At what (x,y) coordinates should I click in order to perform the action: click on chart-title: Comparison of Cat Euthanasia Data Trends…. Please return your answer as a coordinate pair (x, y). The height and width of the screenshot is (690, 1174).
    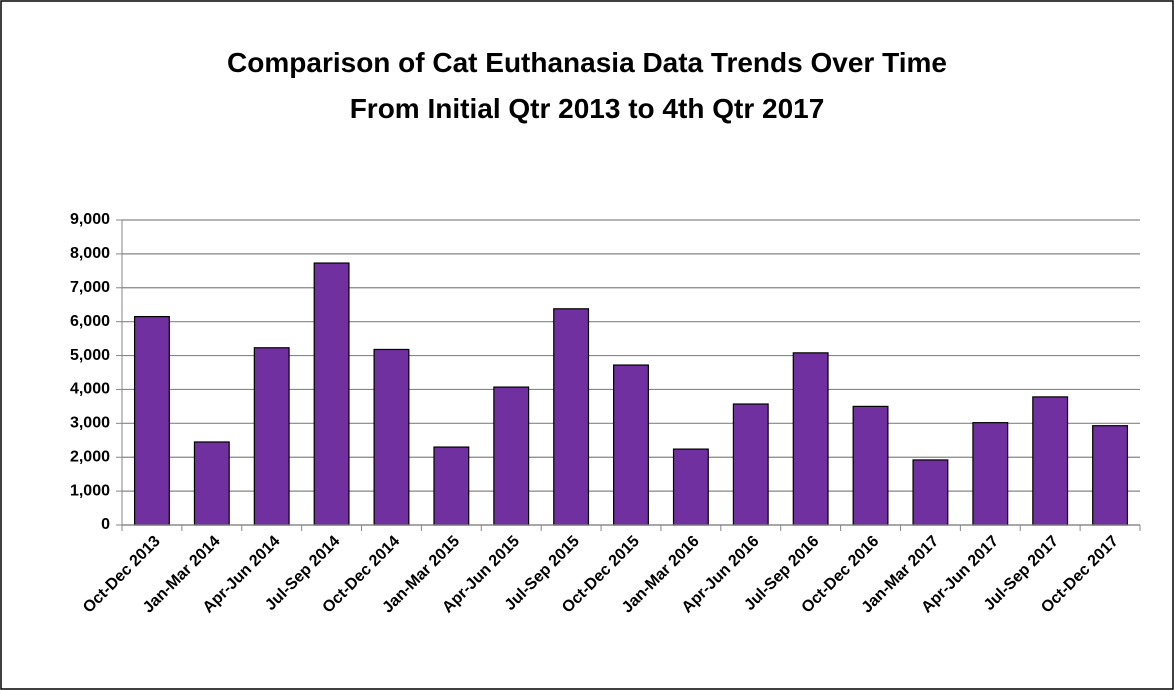
    Looking at the image, I should click on (587, 62).